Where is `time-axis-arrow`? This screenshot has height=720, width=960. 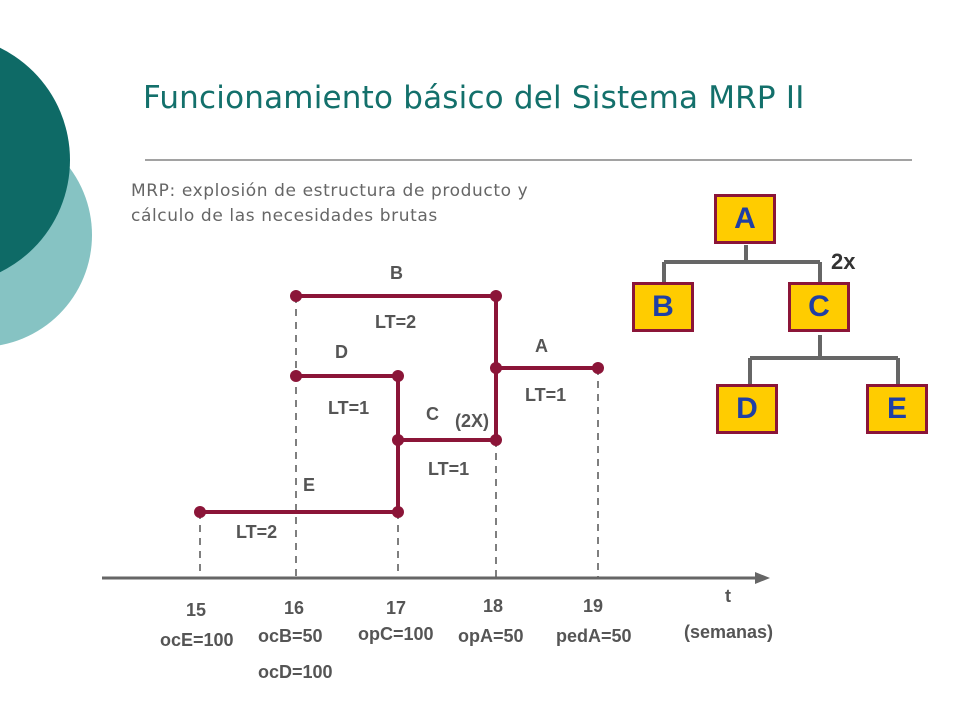 time-axis-arrow is located at coordinates (762, 578).